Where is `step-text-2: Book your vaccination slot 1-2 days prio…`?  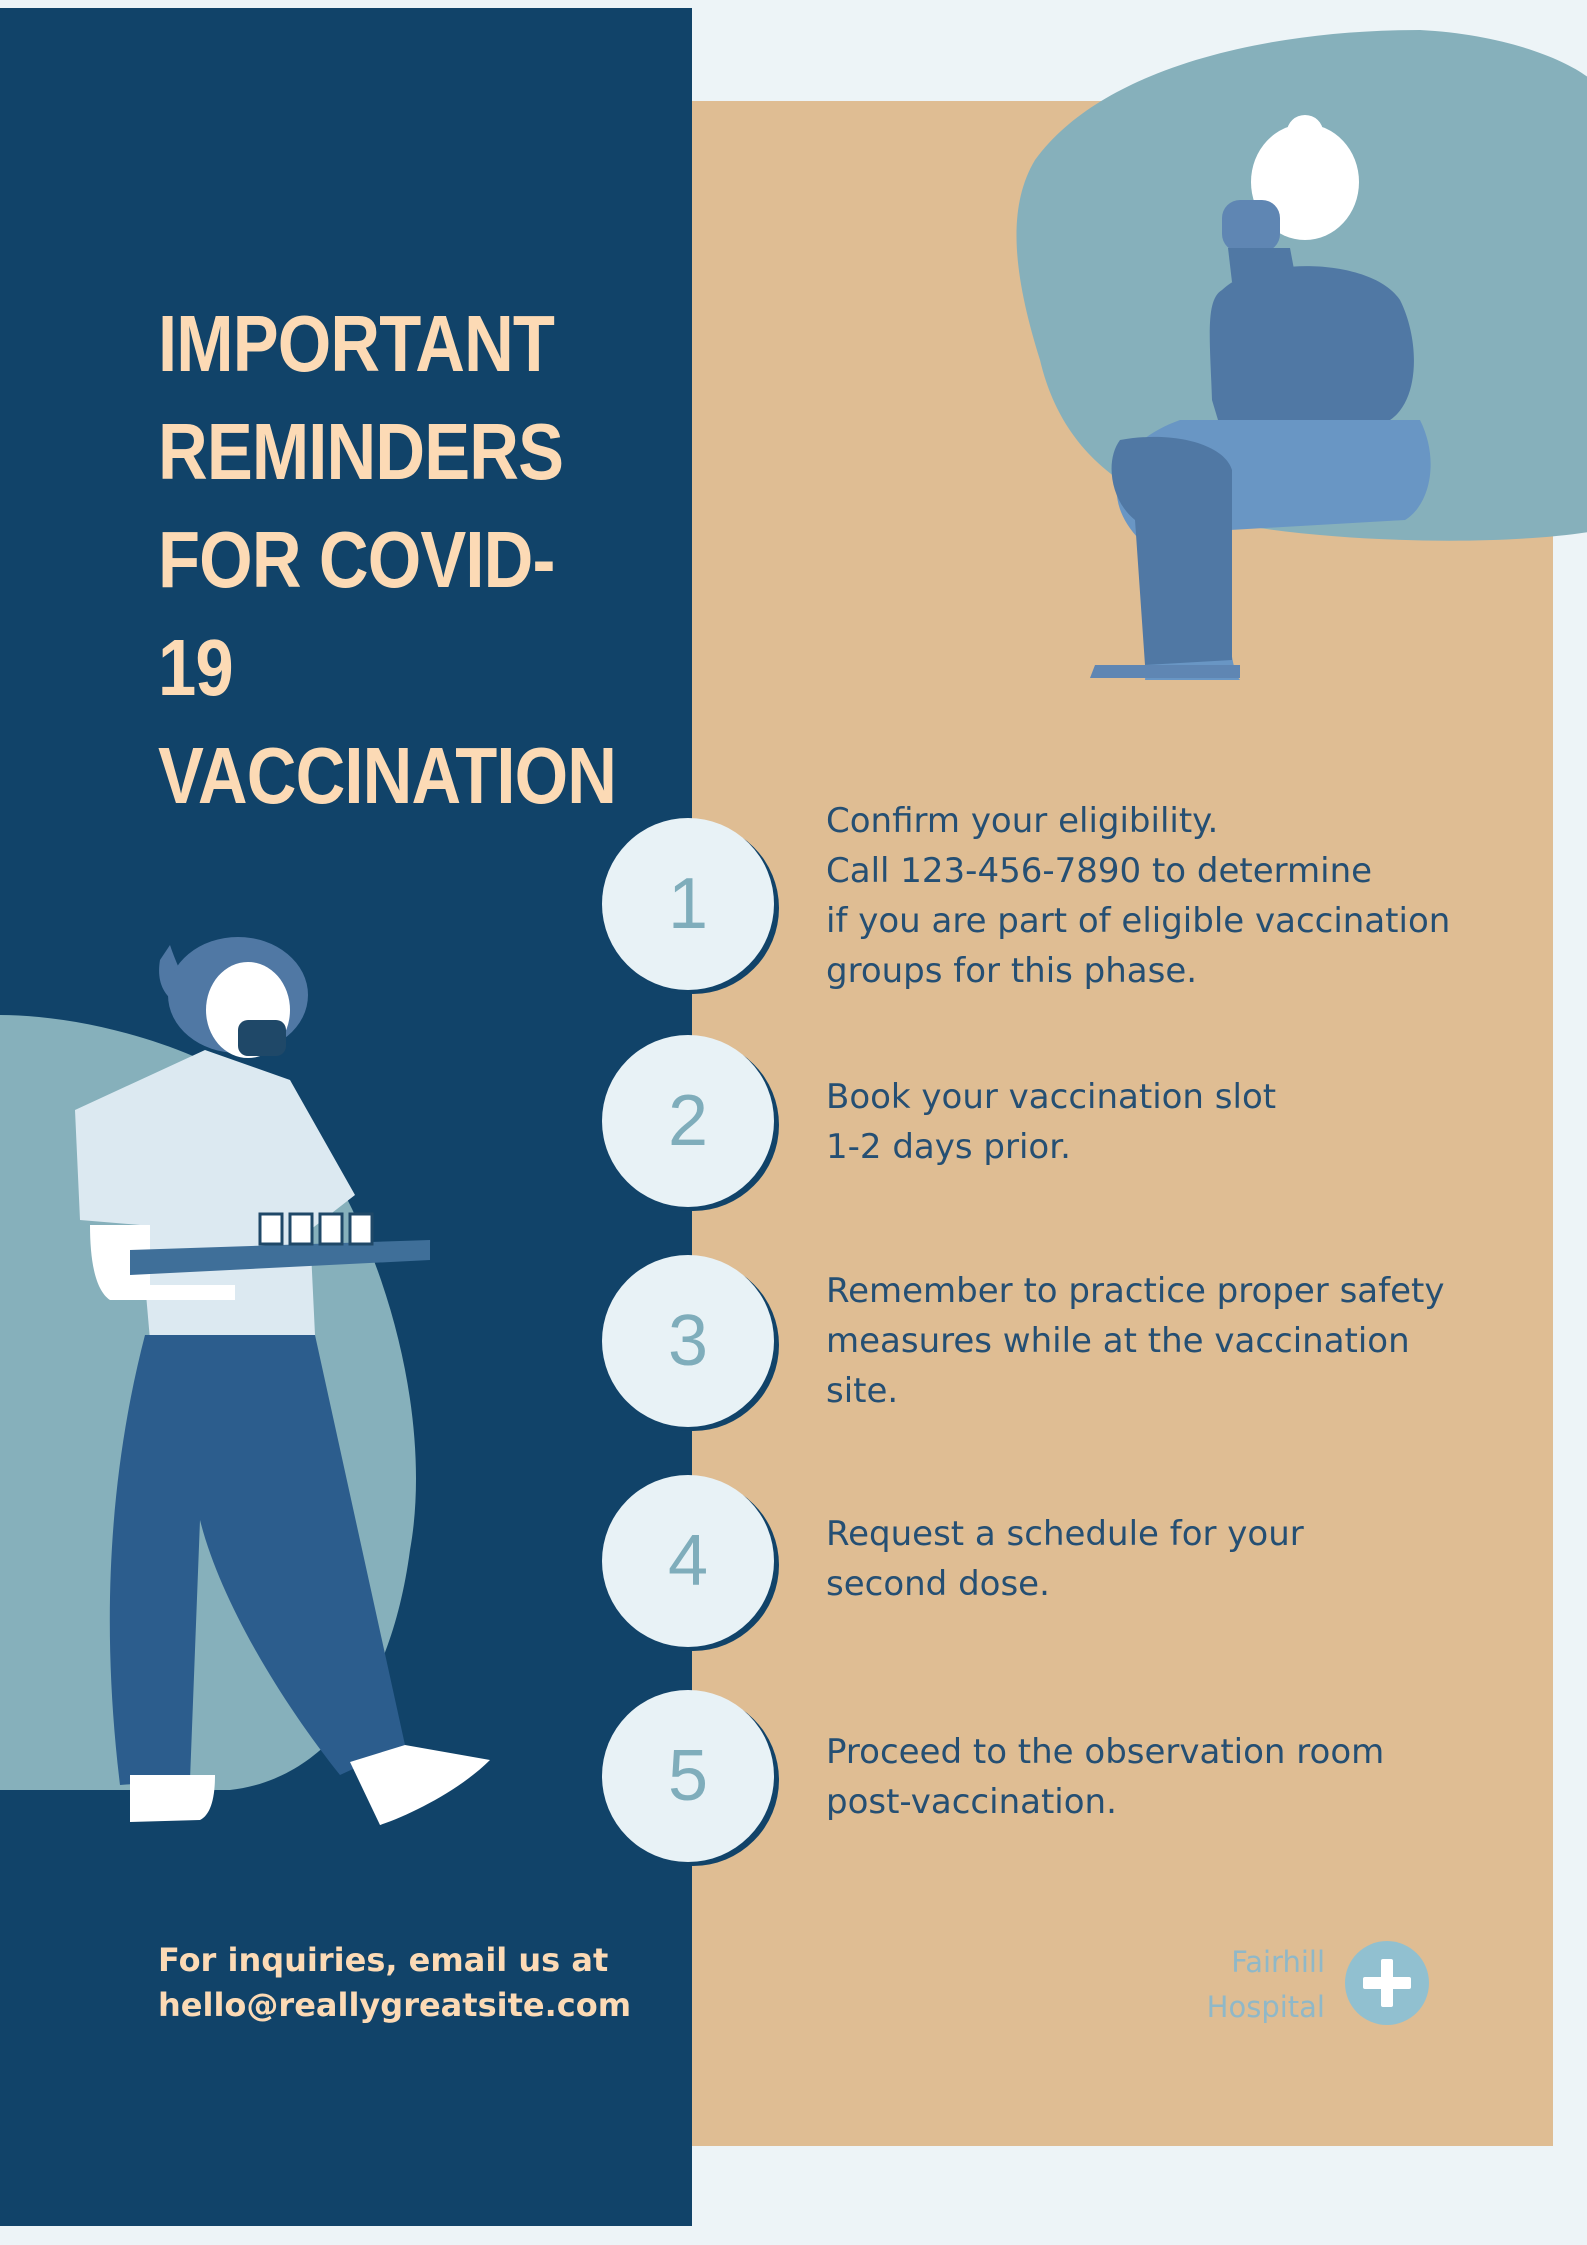
step-text-2: Book your vaccination slot 1-2 days prio… is located at coordinates (1051, 1122).